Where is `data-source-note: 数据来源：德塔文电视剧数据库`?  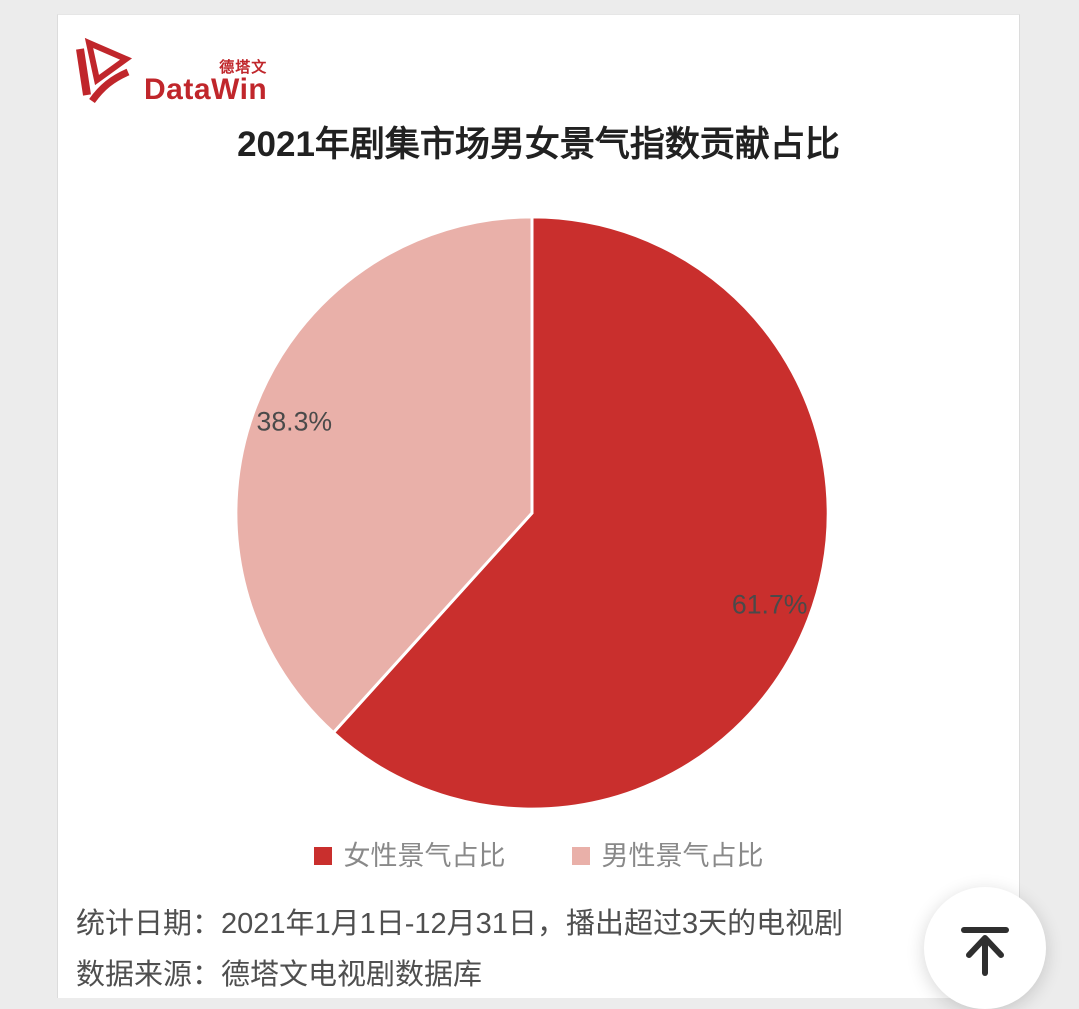 data-source-note: 数据来源：德塔文电视剧数据库 is located at coordinates (279, 975).